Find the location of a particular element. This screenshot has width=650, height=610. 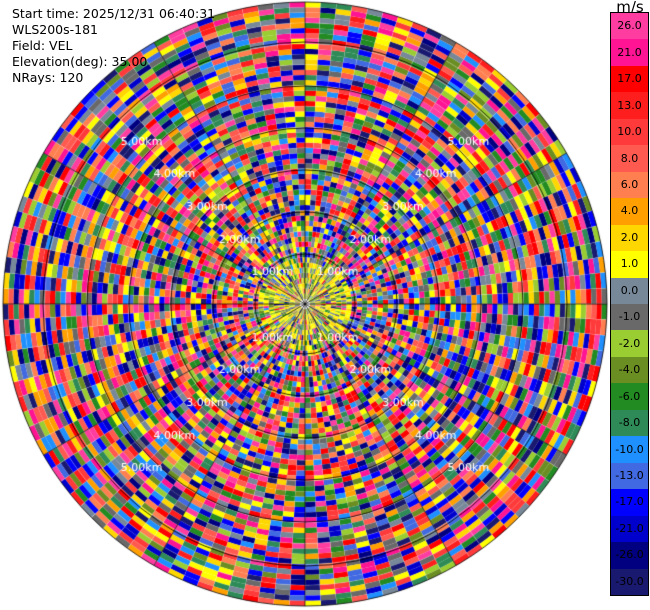

colorbar-tick-label: -2.0 is located at coordinates (629, 343).